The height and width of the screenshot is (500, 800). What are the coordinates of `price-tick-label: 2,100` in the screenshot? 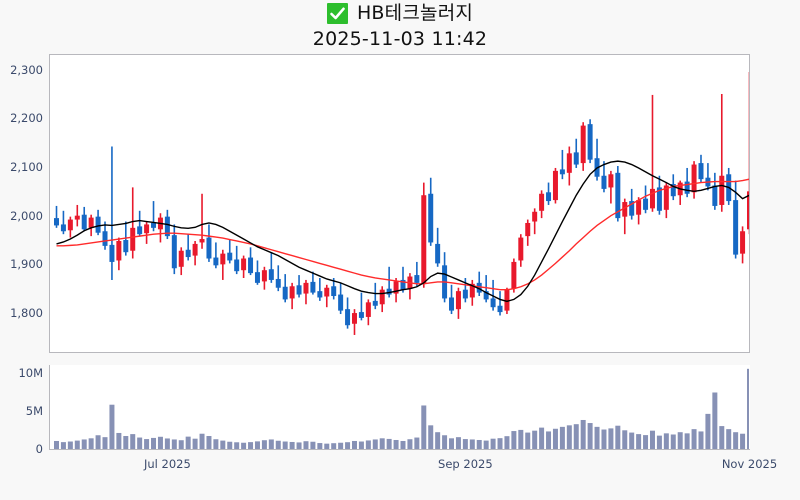 It's located at (26, 166).